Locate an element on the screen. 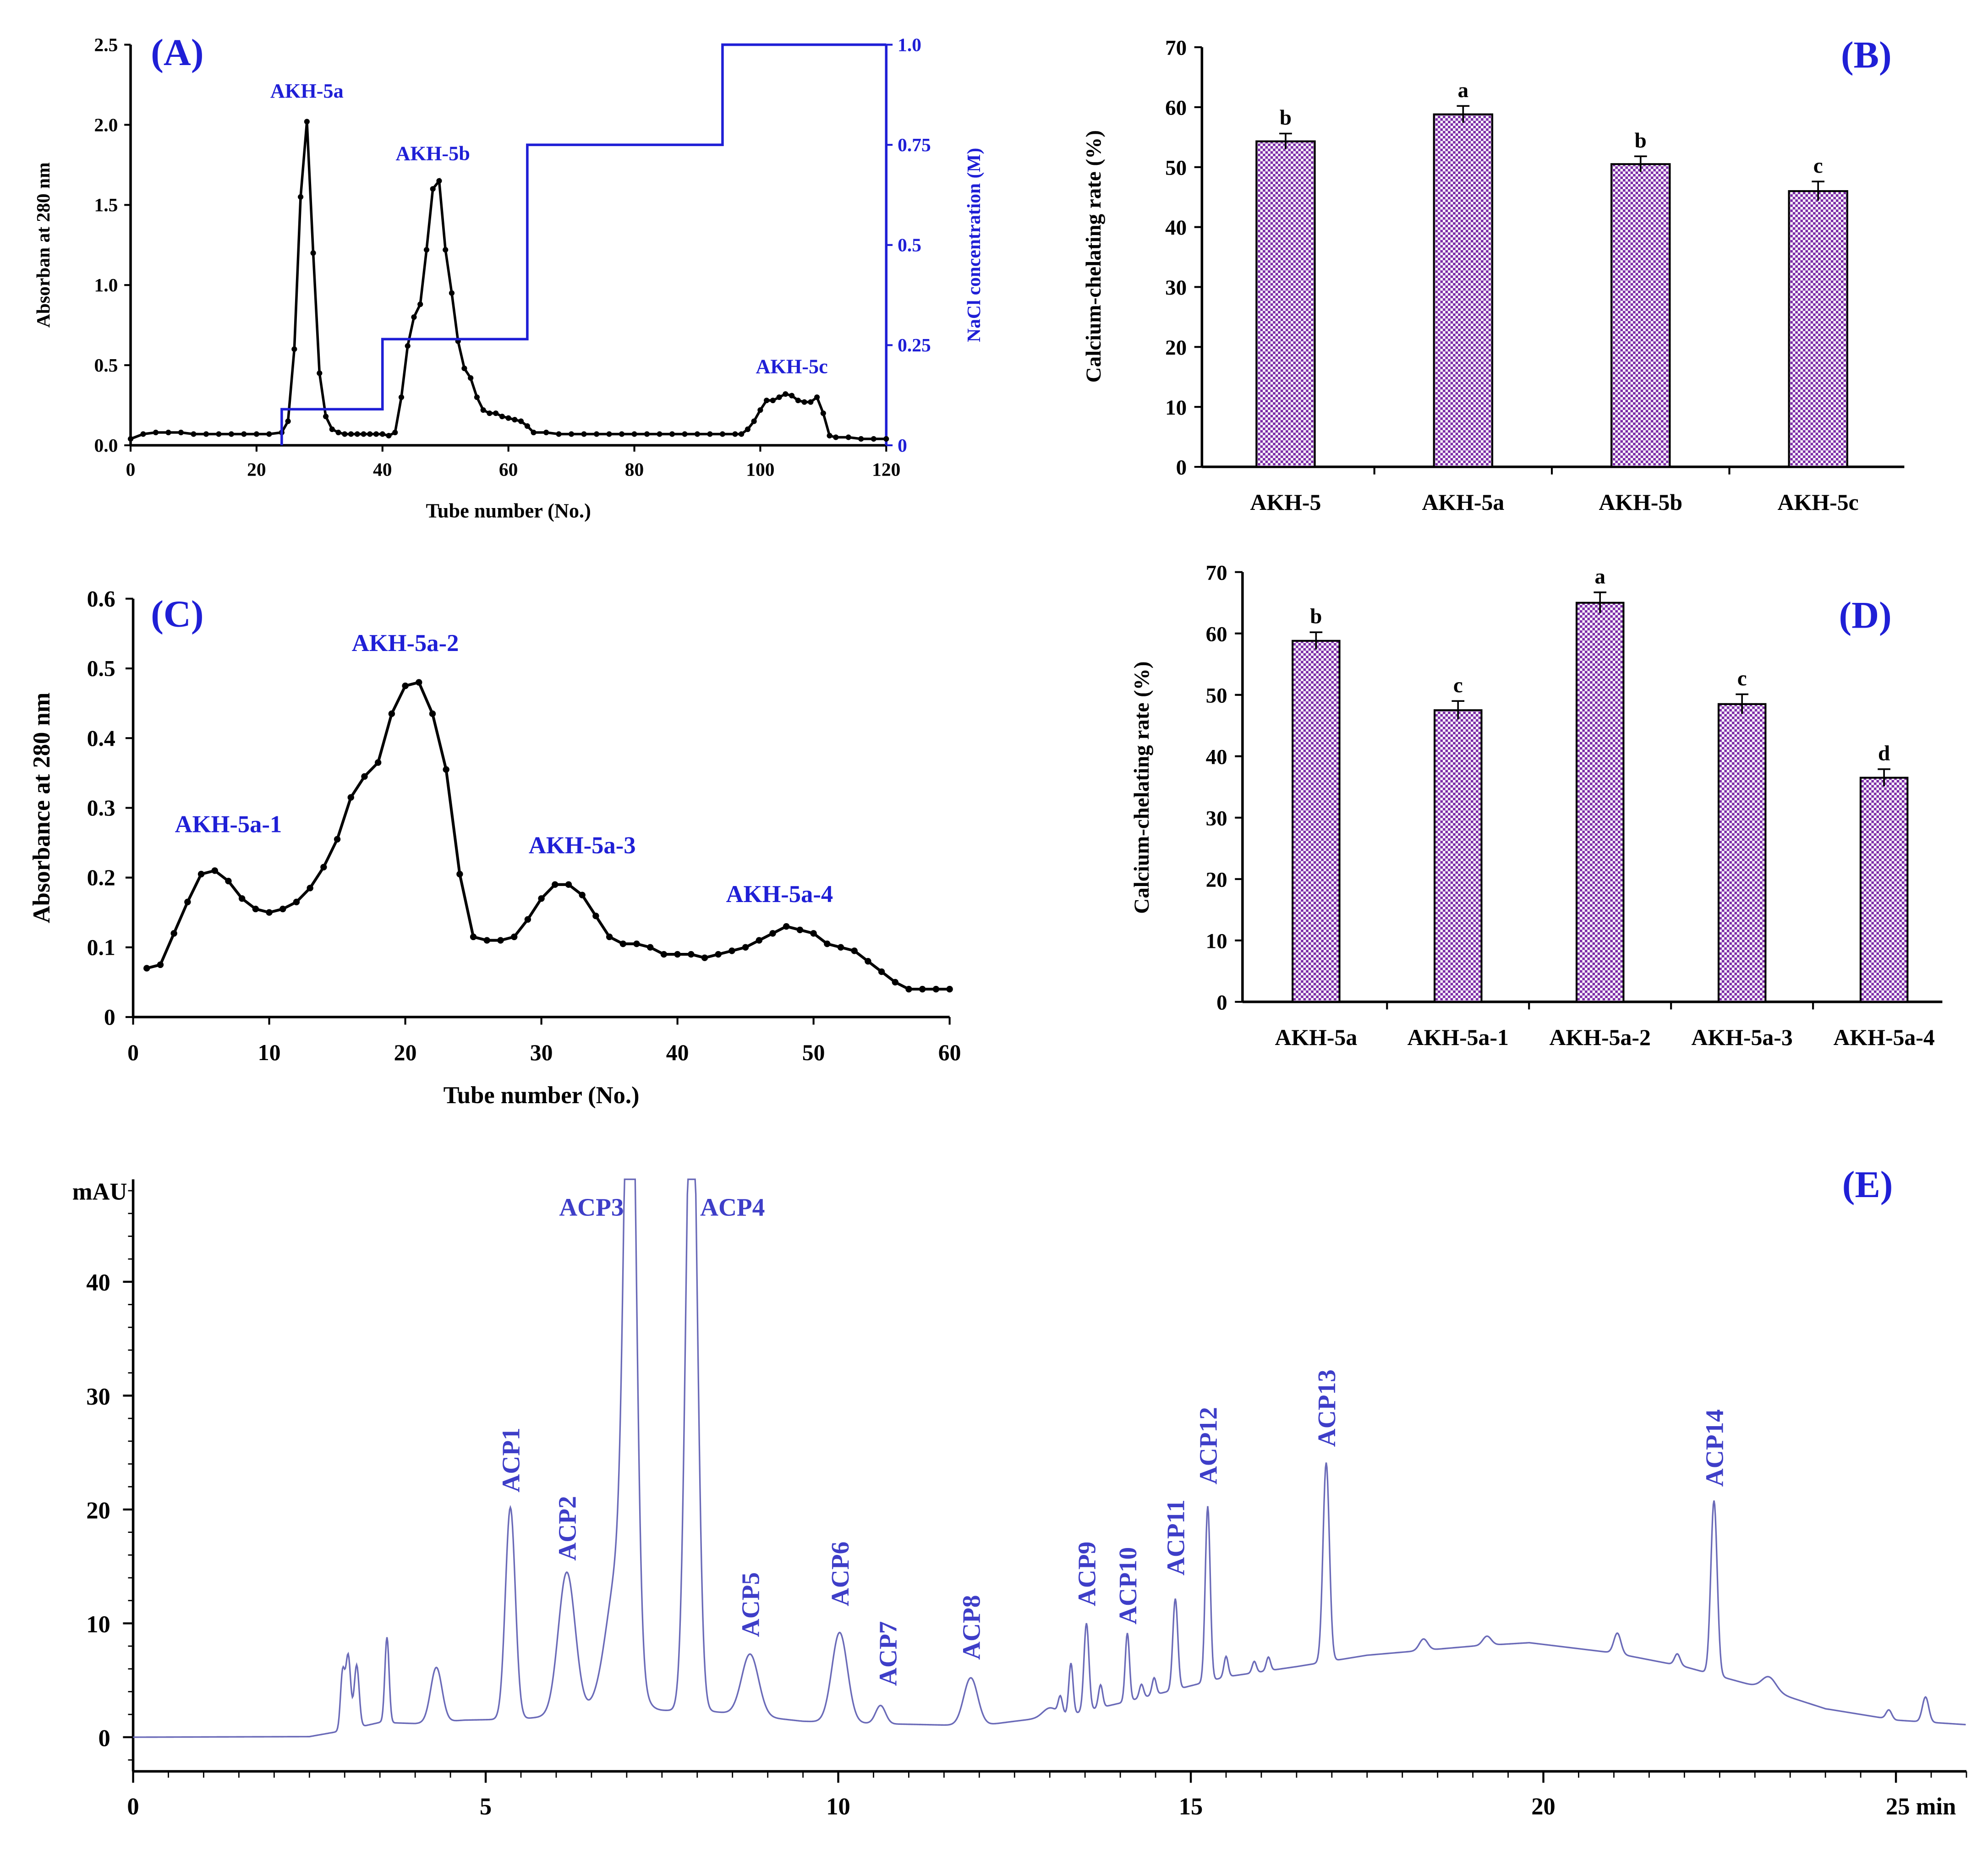  c-x-tick-label: 30 is located at coordinates (541, 1052).